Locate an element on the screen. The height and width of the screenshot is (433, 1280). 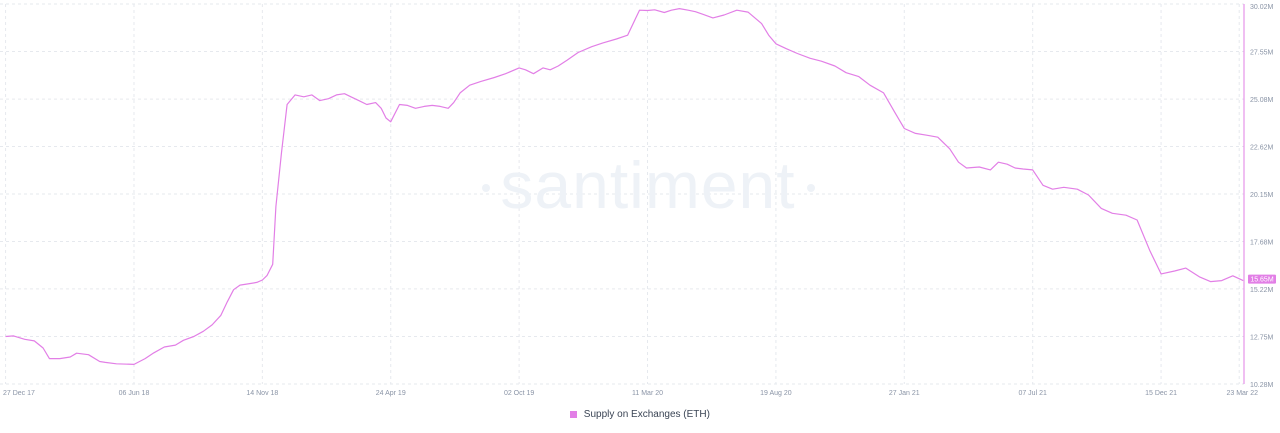
x-tick-label: 14 Nov 18 is located at coordinates (262, 393).